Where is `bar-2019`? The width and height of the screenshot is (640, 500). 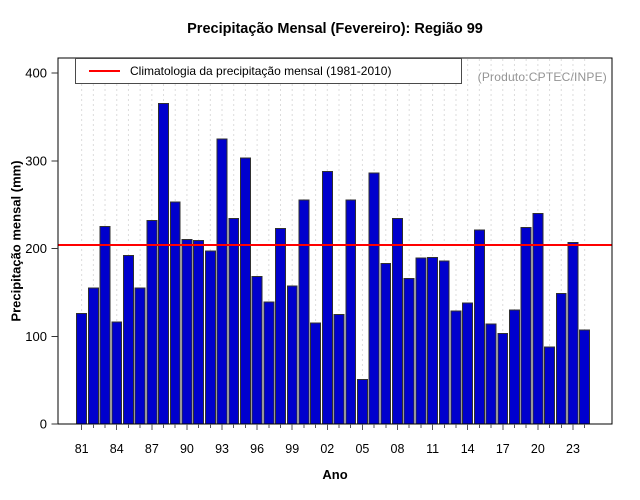 bar-2019 is located at coordinates (526, 325).